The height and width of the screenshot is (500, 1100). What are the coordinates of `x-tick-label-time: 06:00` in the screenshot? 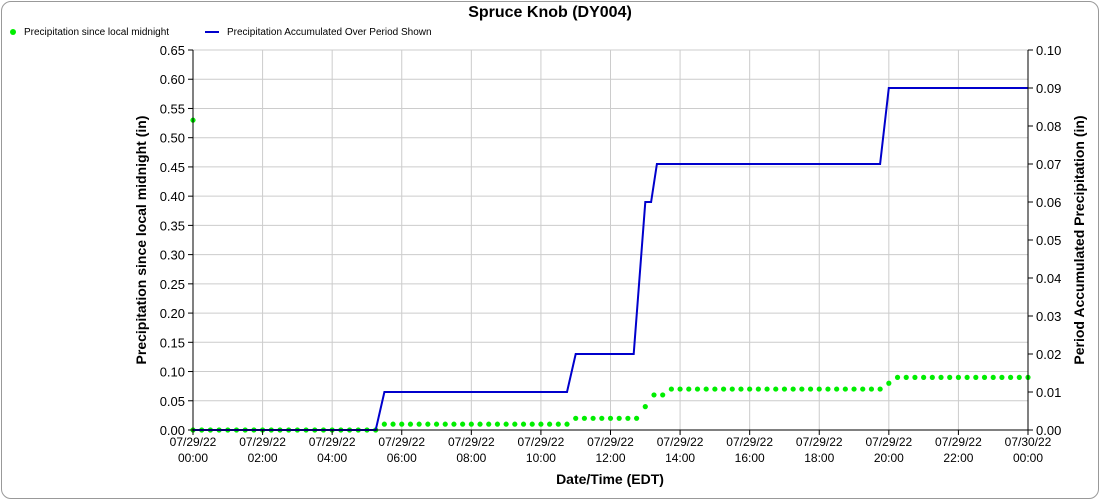 It's located at (402, 458).